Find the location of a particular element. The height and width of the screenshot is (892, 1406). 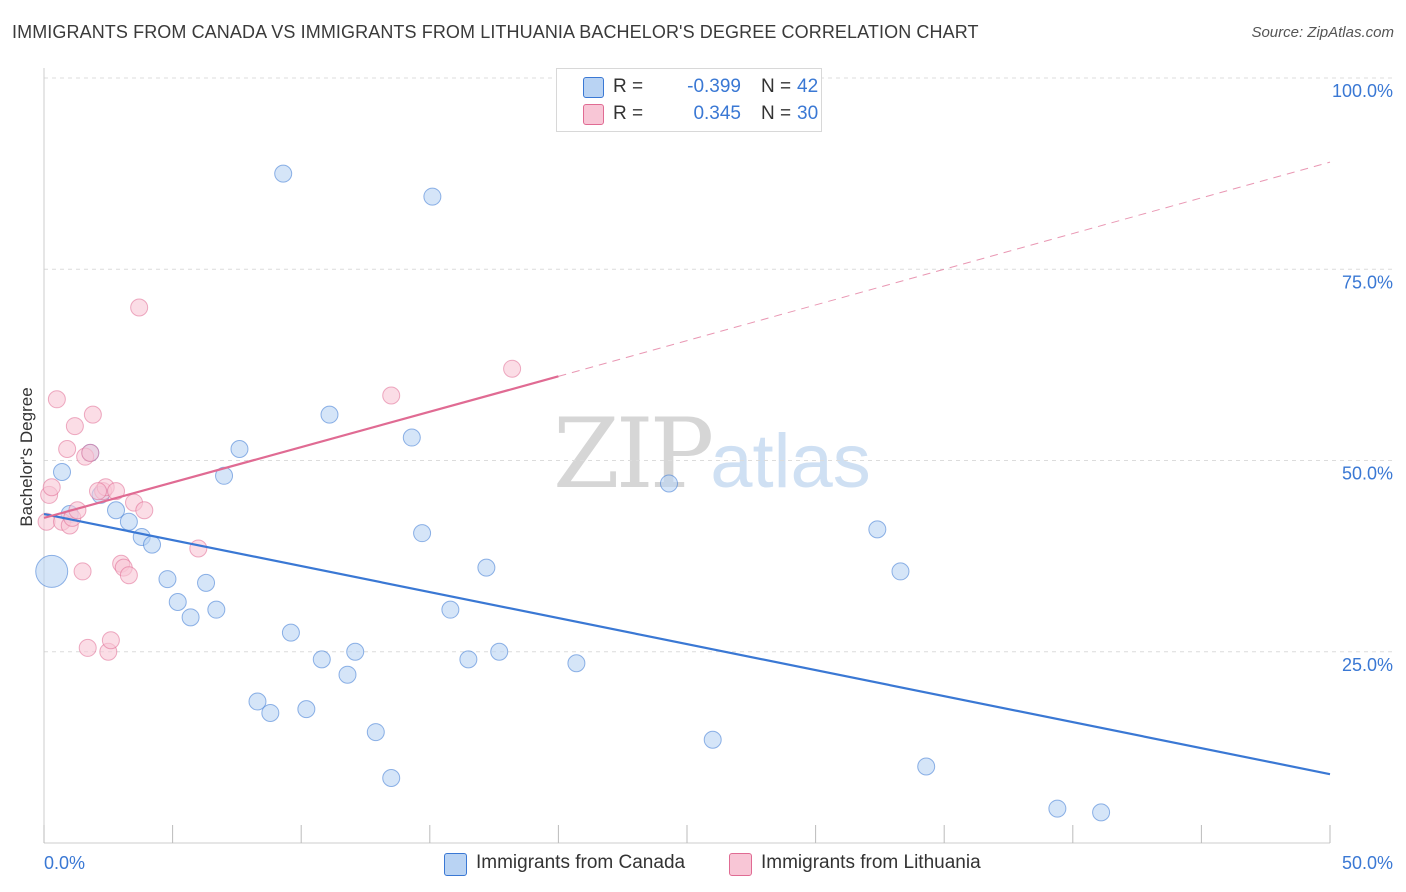

lithuania-swatch is located at coordinates (593, 114).